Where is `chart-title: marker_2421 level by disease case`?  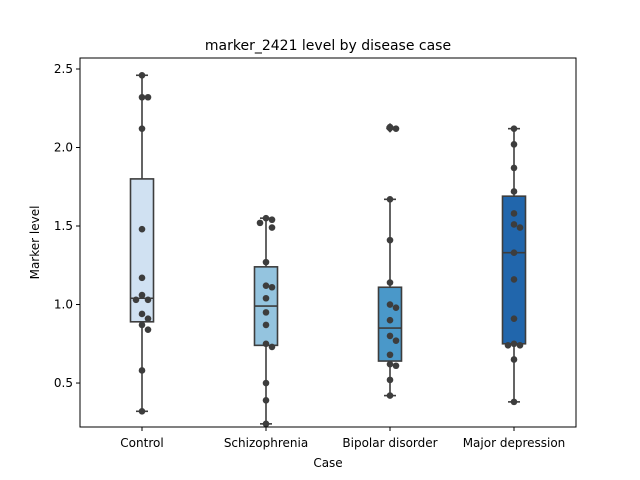
chart-title: marker_2421 level by disease case is located at coordinates (328, 46).